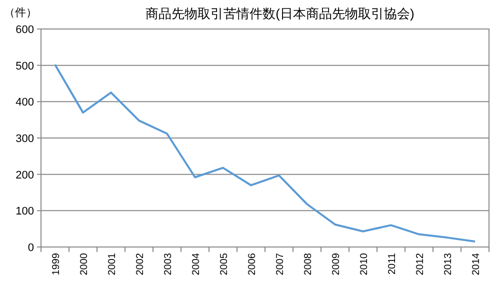  I want to click on y-tick-label: 0, so click(31, 248).